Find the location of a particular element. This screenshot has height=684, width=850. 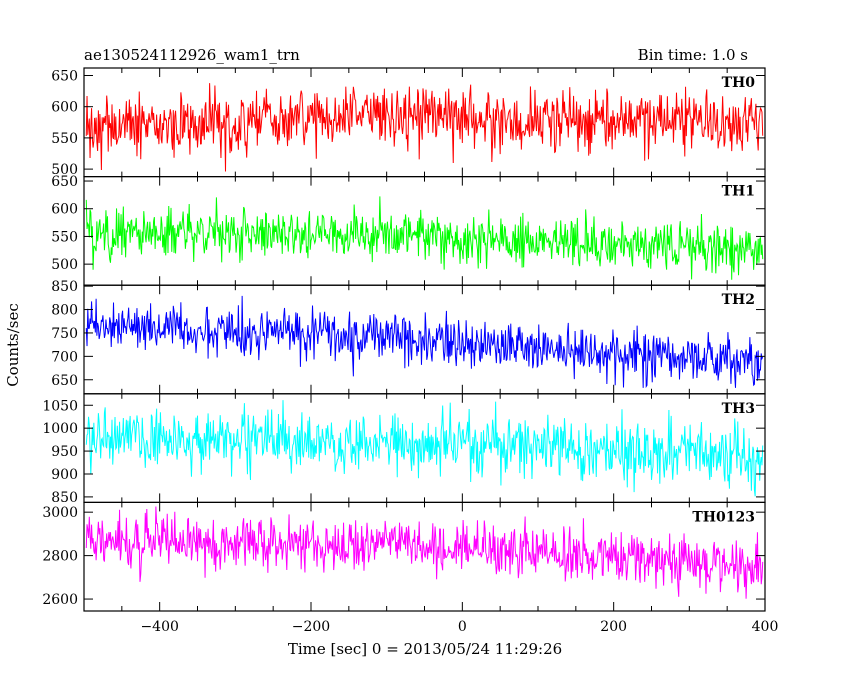

panel-label: TH0 is located at coordinates (739, 83).